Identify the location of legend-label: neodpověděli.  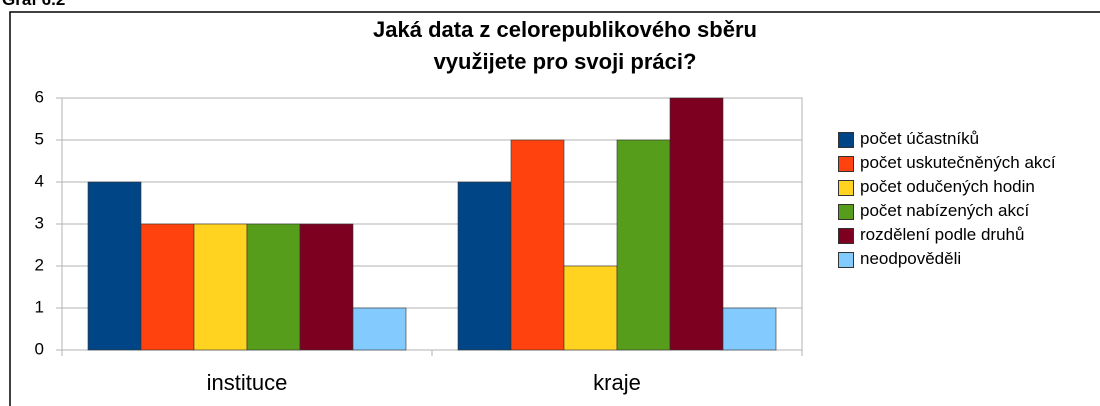
(911, 258).